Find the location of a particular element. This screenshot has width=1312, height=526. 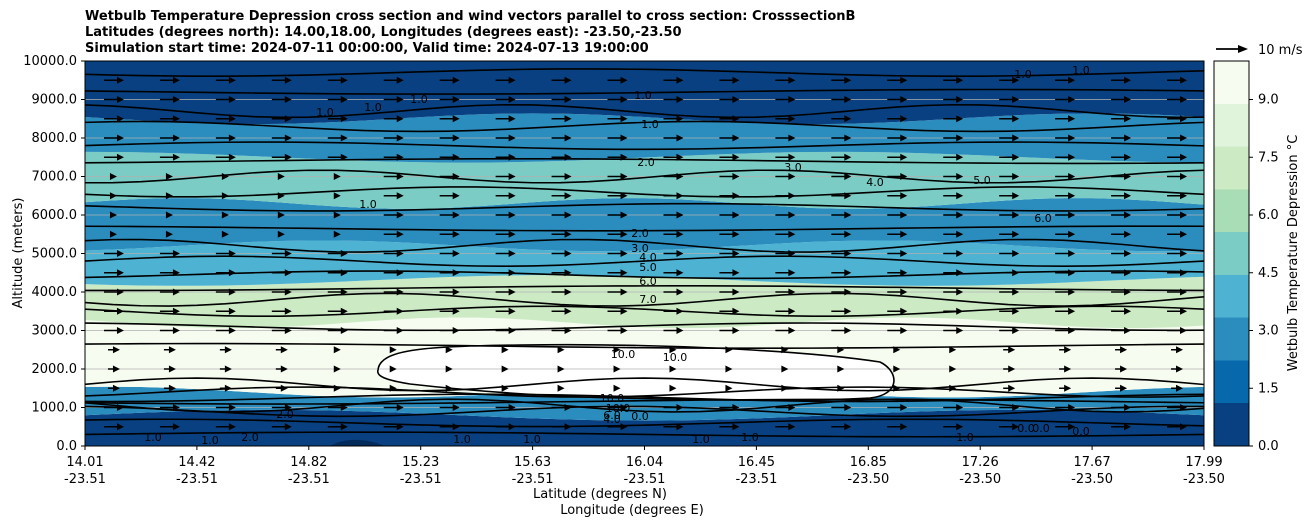

y-tick-label: 0.0 is located at coordinates (66, 446).